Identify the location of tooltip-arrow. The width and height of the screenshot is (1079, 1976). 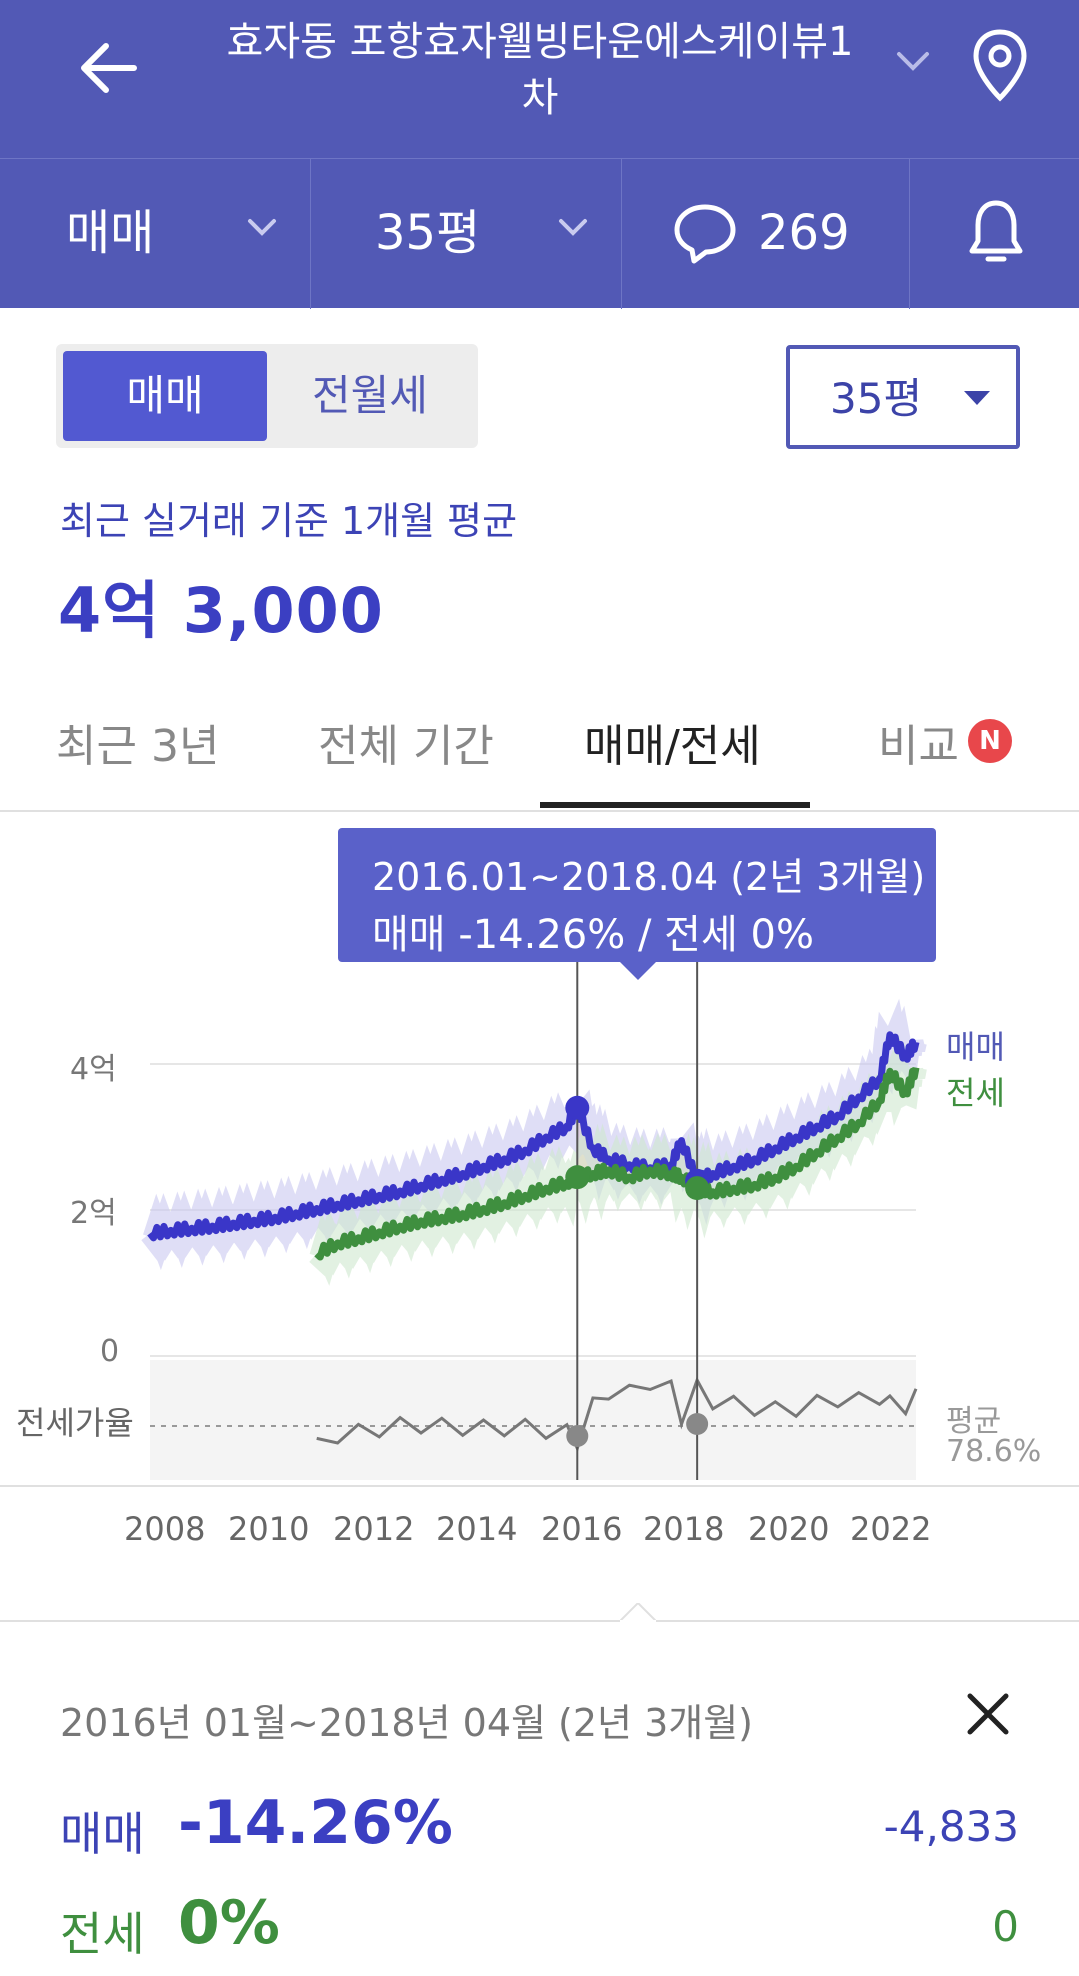
(638, 971).